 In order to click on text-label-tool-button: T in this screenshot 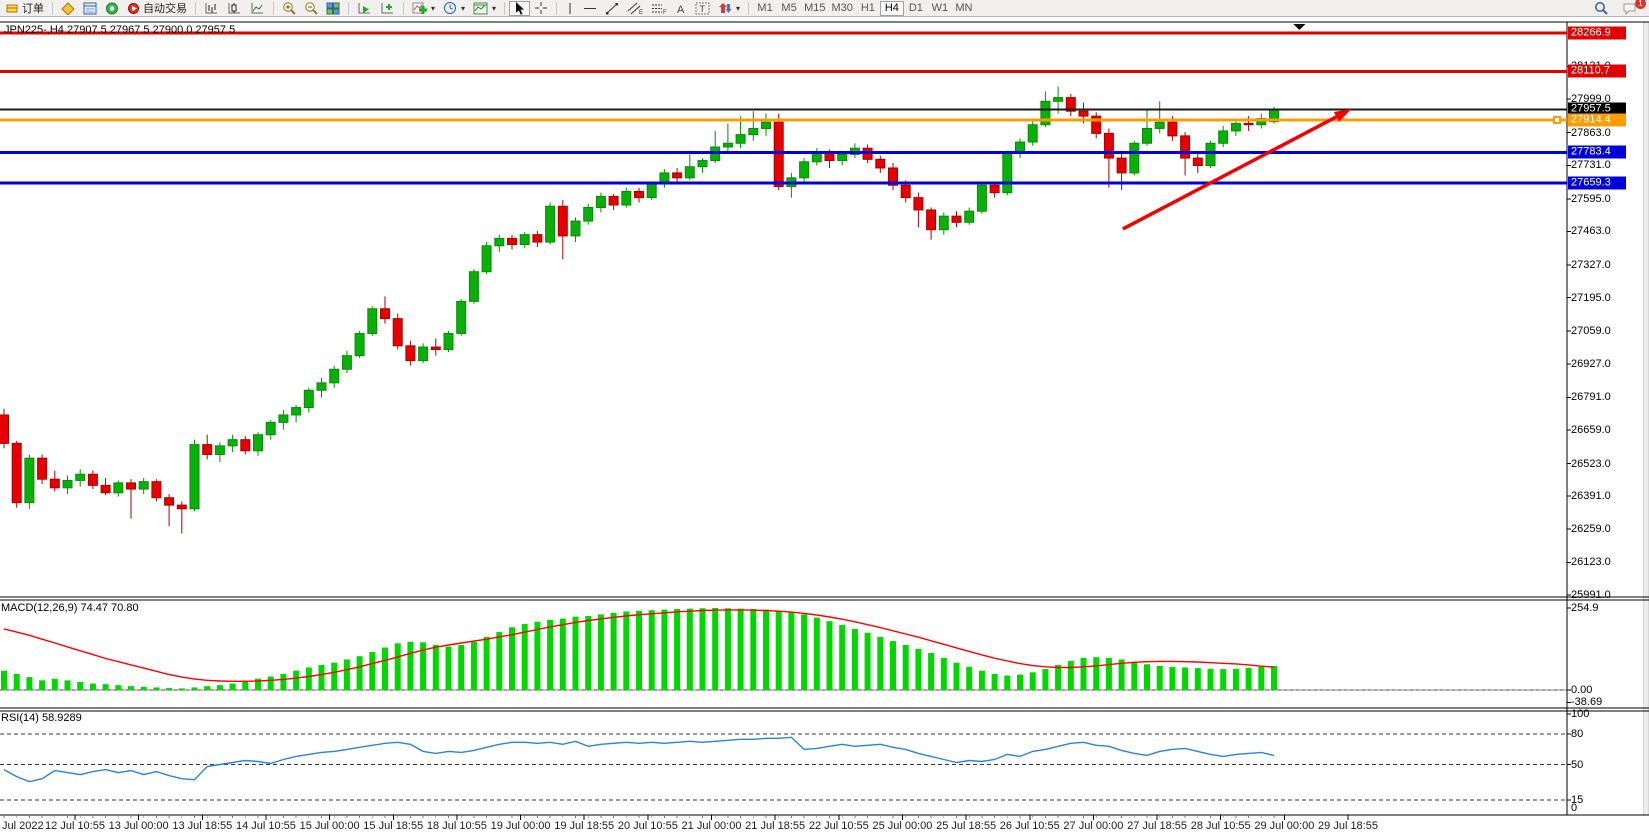, I will do `click(702, 8)`.